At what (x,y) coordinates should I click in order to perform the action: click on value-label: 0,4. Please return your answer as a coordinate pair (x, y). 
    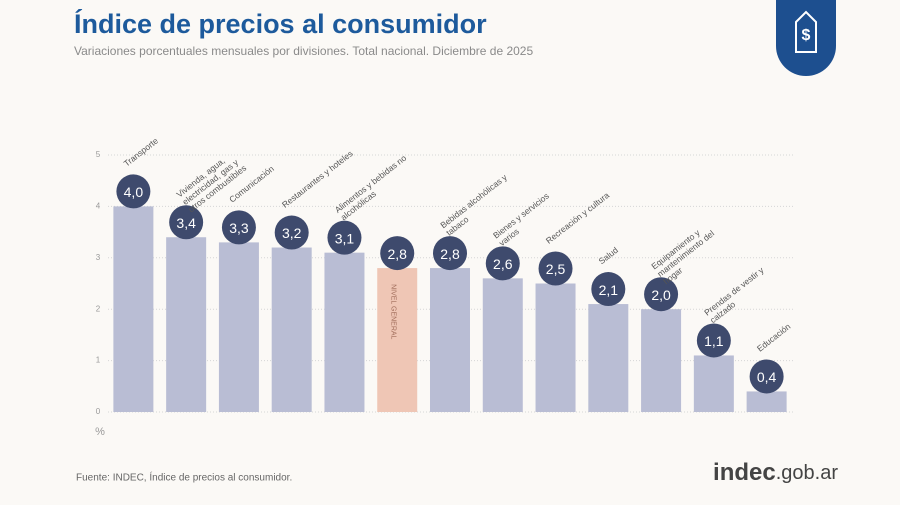
    Looking at the image, I should click on (767, 377).